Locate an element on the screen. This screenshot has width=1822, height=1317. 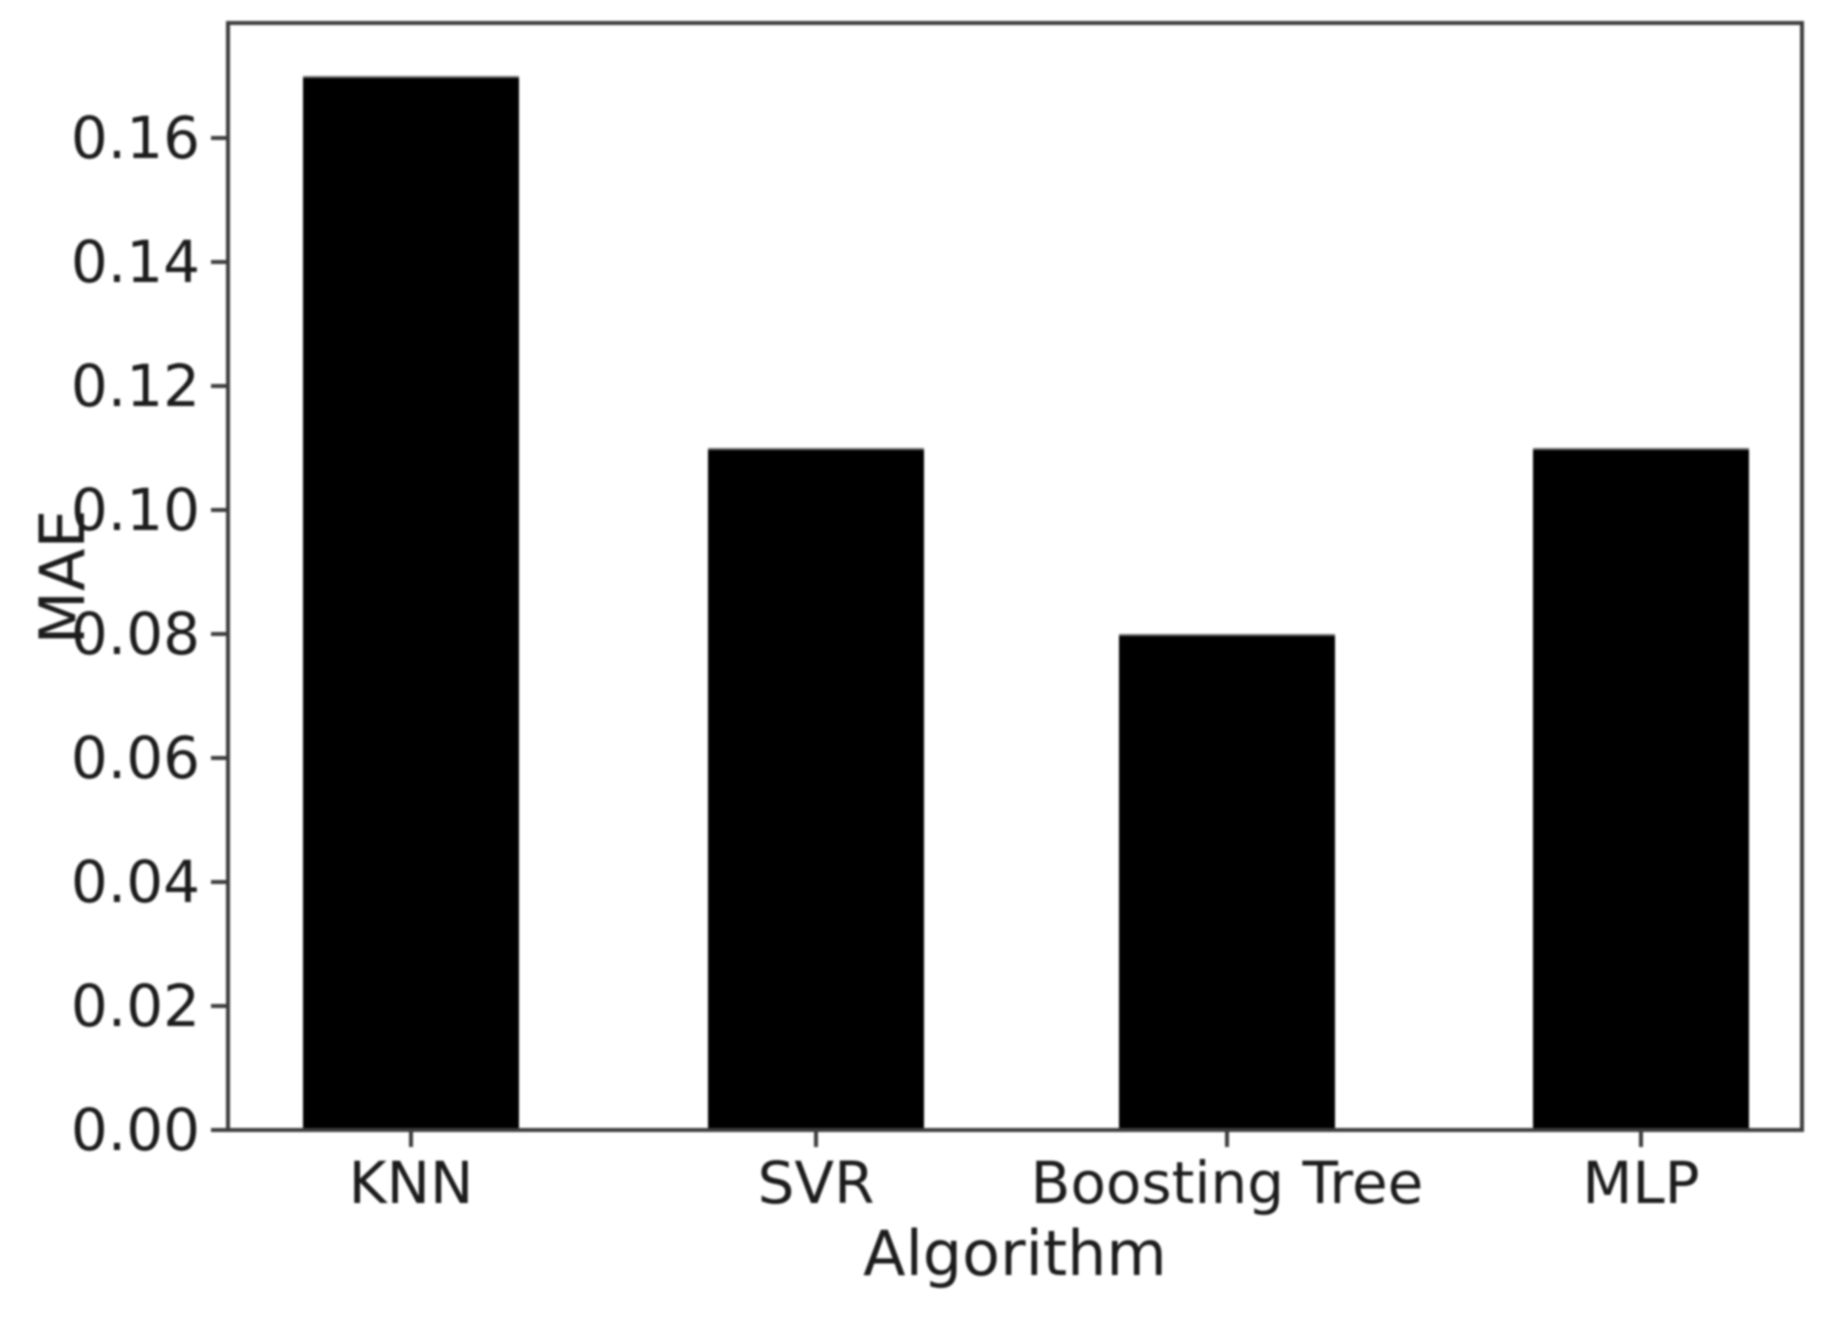
x-tick-label-boosting-tree: Boosting Tree is located at coordinates (1227, 1183).